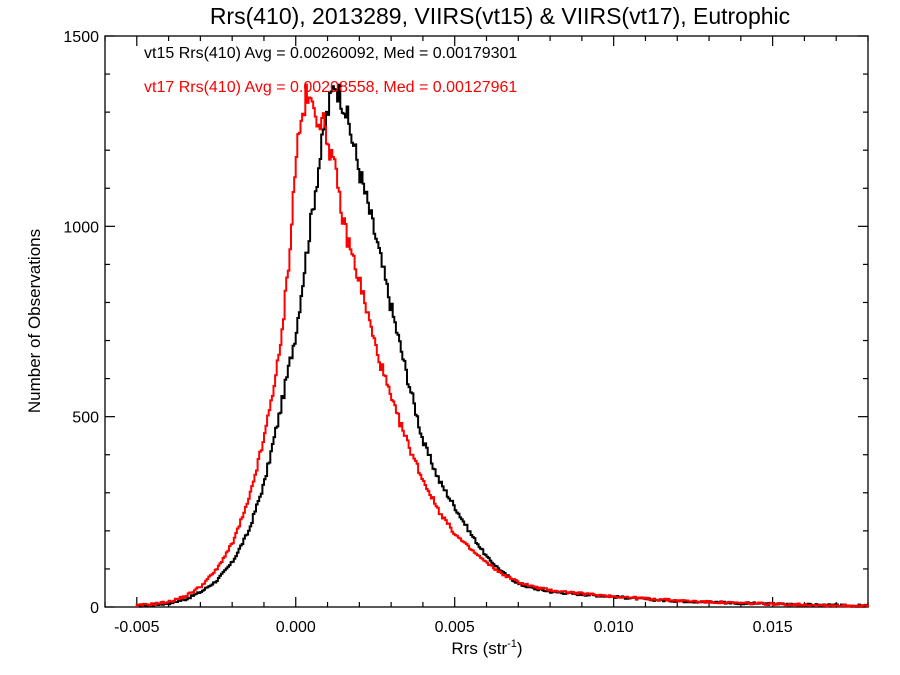  Describe the element at coordinates (81, 227) in the screenshot. I see `y-tick-label: 1000` at that location.